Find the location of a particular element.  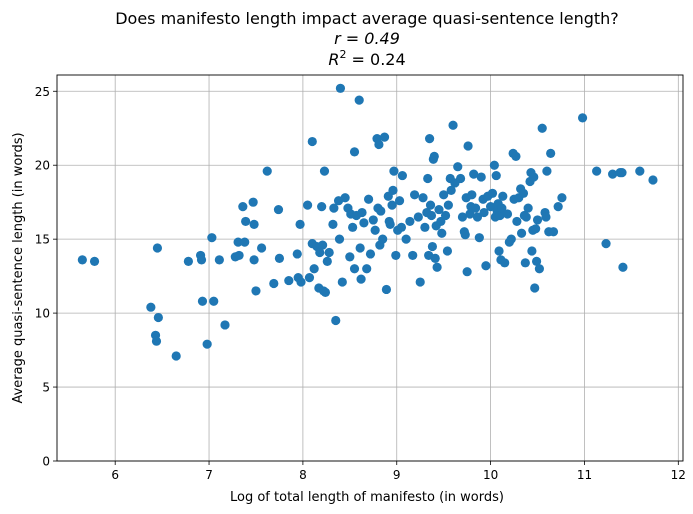

x-axis-ticks: 6 7 8 9 10 11 12 is located at coordinates (398, 471).